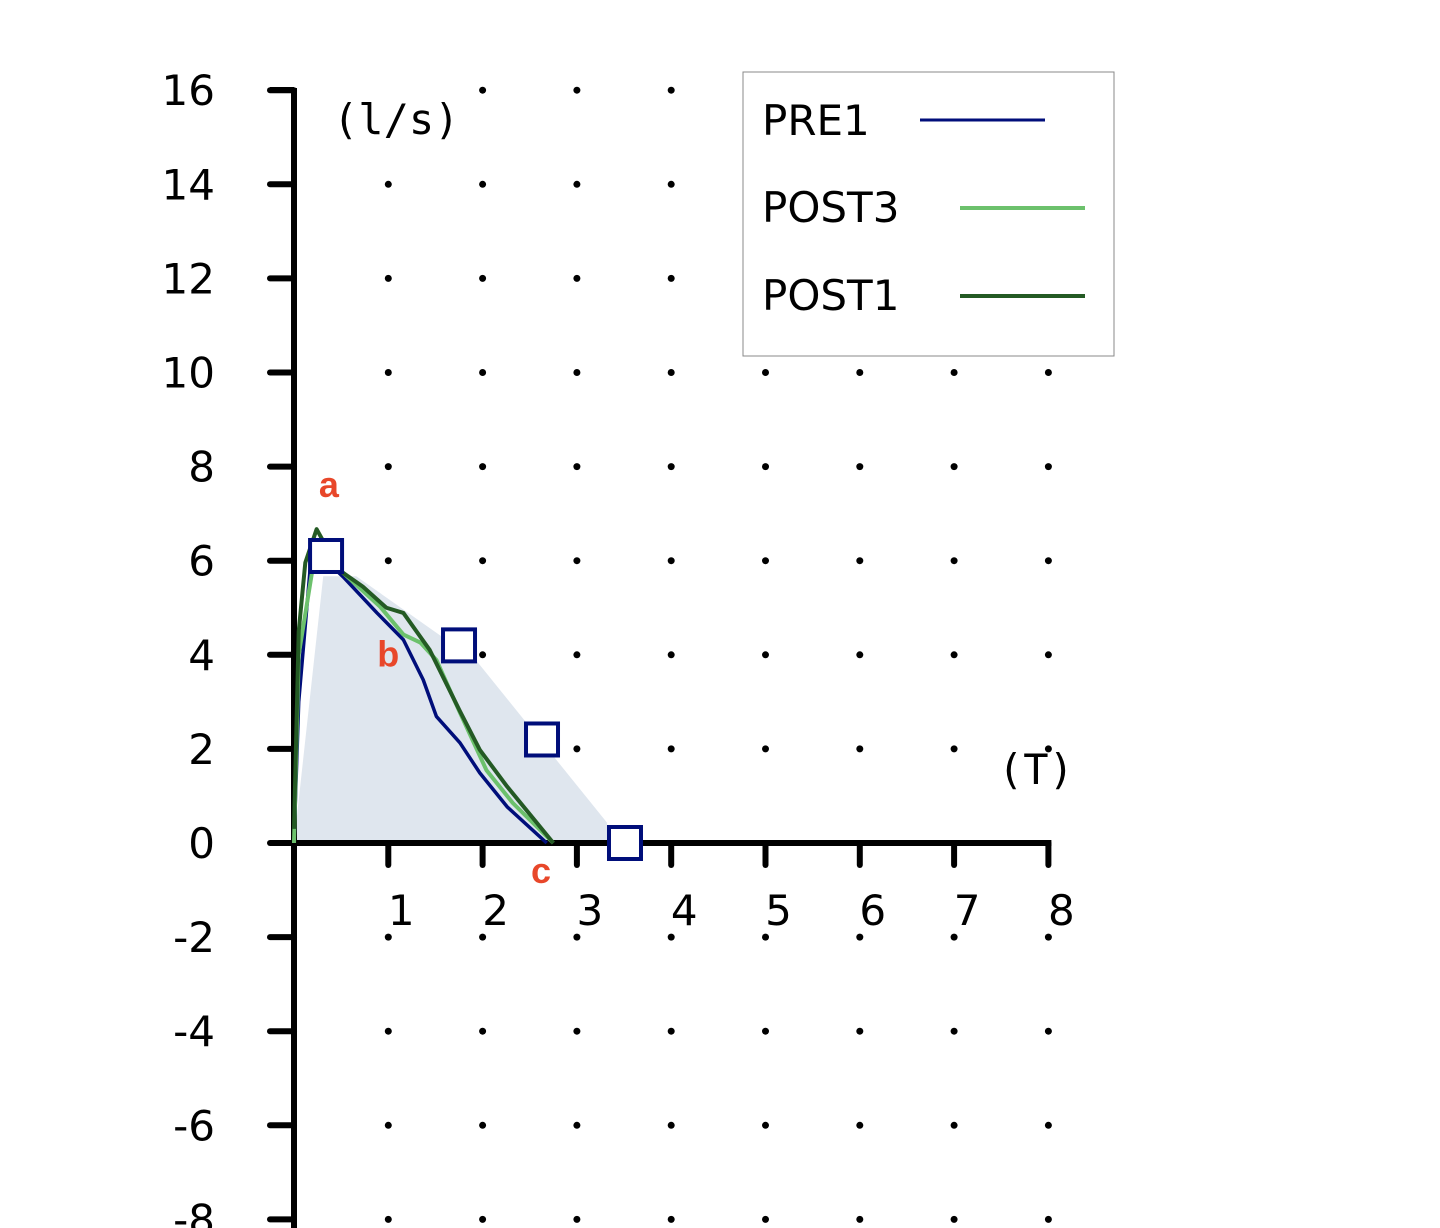  I want to click on y-tick-label: 10, so click(188, 373).